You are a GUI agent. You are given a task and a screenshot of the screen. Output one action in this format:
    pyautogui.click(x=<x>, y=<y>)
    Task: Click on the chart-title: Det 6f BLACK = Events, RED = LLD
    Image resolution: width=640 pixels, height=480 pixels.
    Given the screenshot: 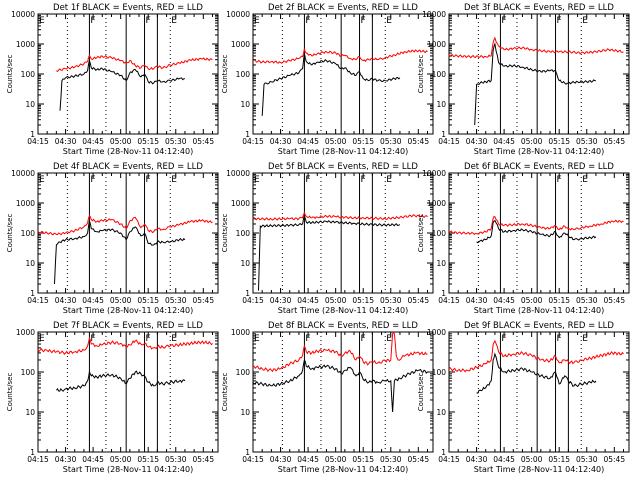 What is the action you would take?
    pyautogui.click(x=539, y=167)
    